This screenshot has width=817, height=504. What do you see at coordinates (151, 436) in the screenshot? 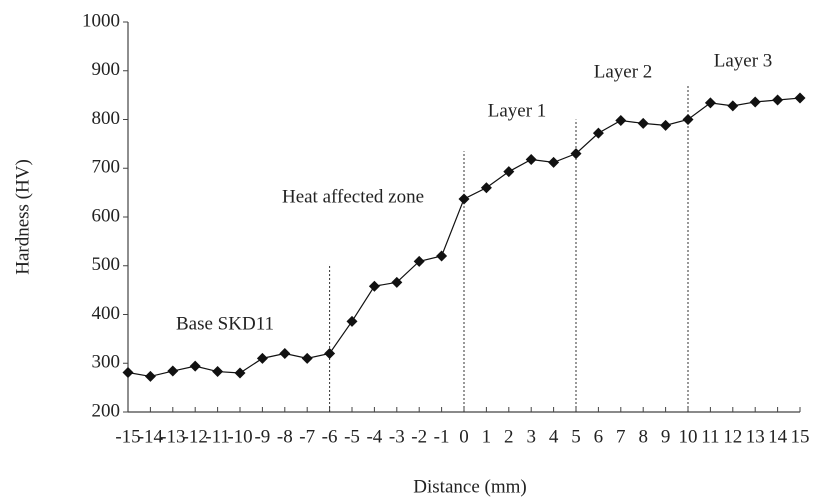
I see `x-tick-label: -14` at bounding box center [151, 436].